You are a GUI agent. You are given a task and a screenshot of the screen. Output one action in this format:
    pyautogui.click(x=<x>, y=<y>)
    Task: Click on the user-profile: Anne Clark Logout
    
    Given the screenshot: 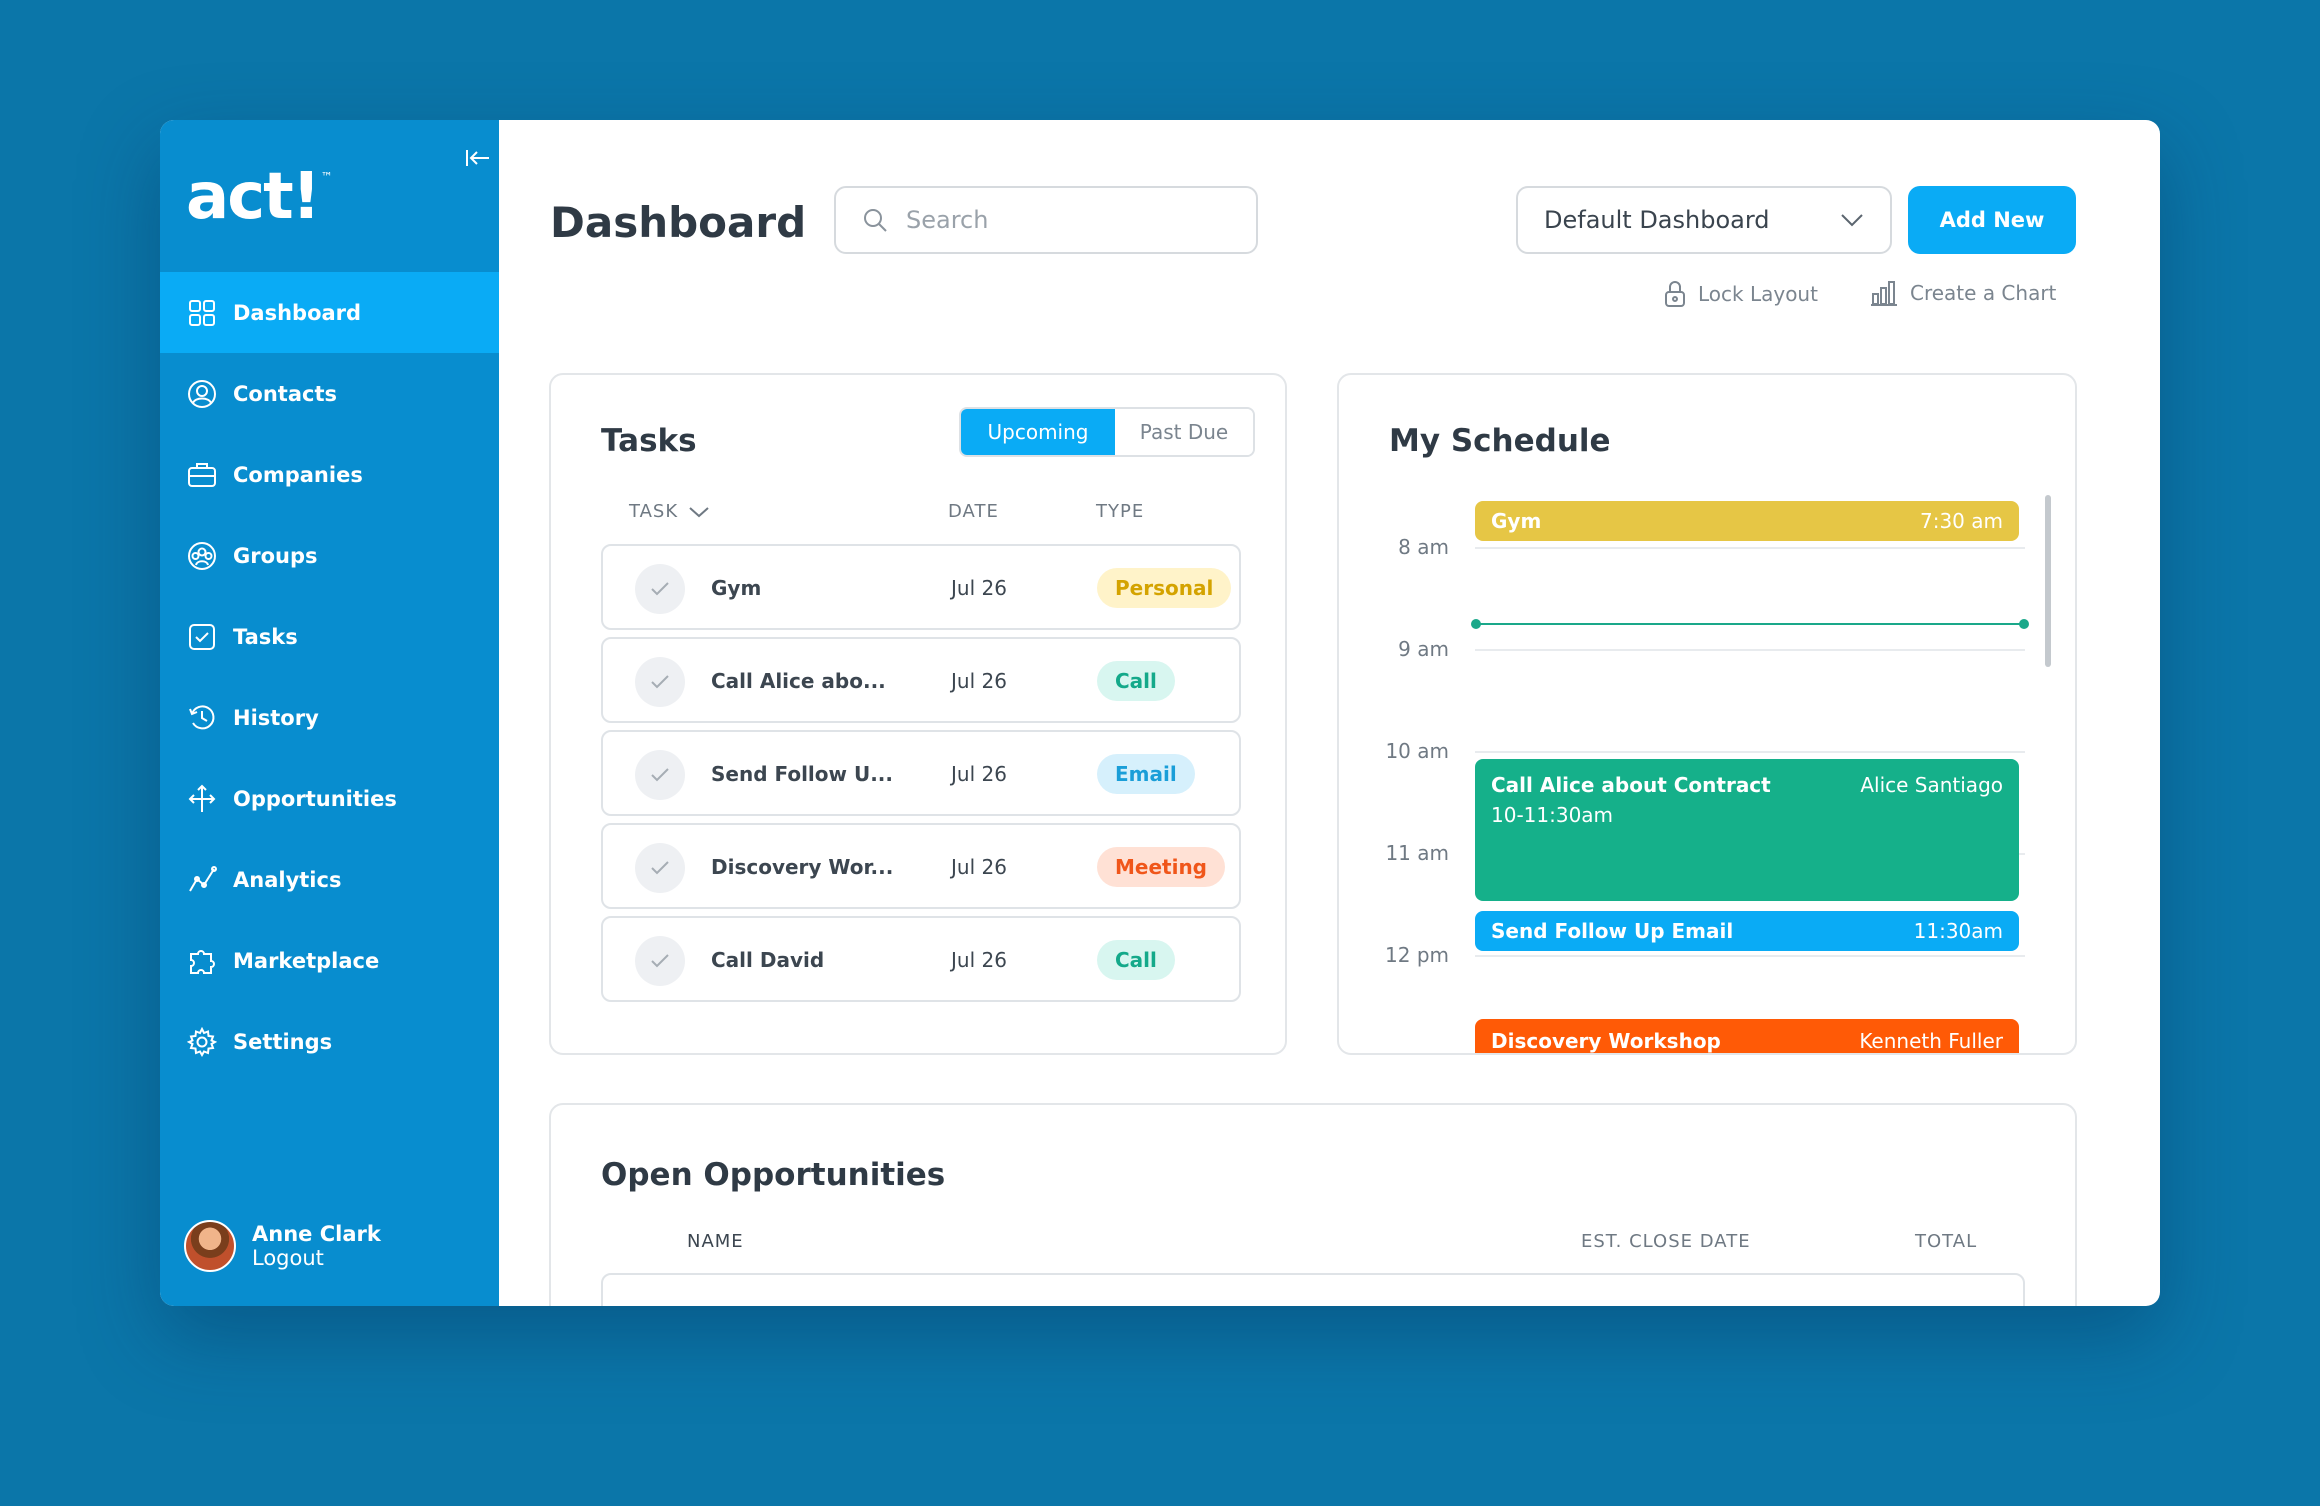 What is the action you would take?
    pyautogui.click(x=282, y=1246)
    